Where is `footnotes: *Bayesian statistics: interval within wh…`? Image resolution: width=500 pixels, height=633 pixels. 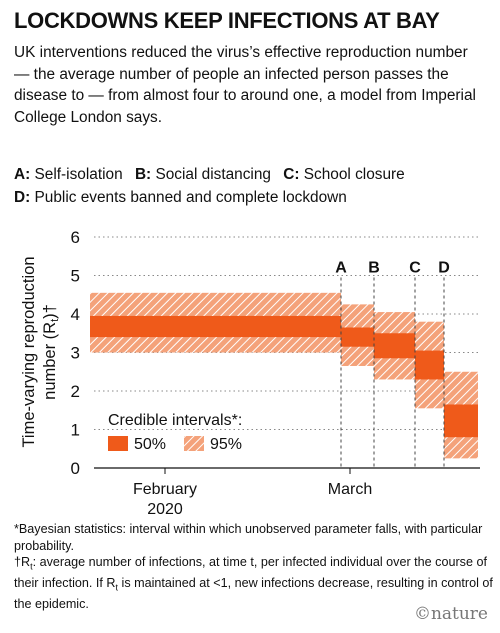 footnotes: *Bayesian statistics: interval within wh… is located at coordinates (254, 567).